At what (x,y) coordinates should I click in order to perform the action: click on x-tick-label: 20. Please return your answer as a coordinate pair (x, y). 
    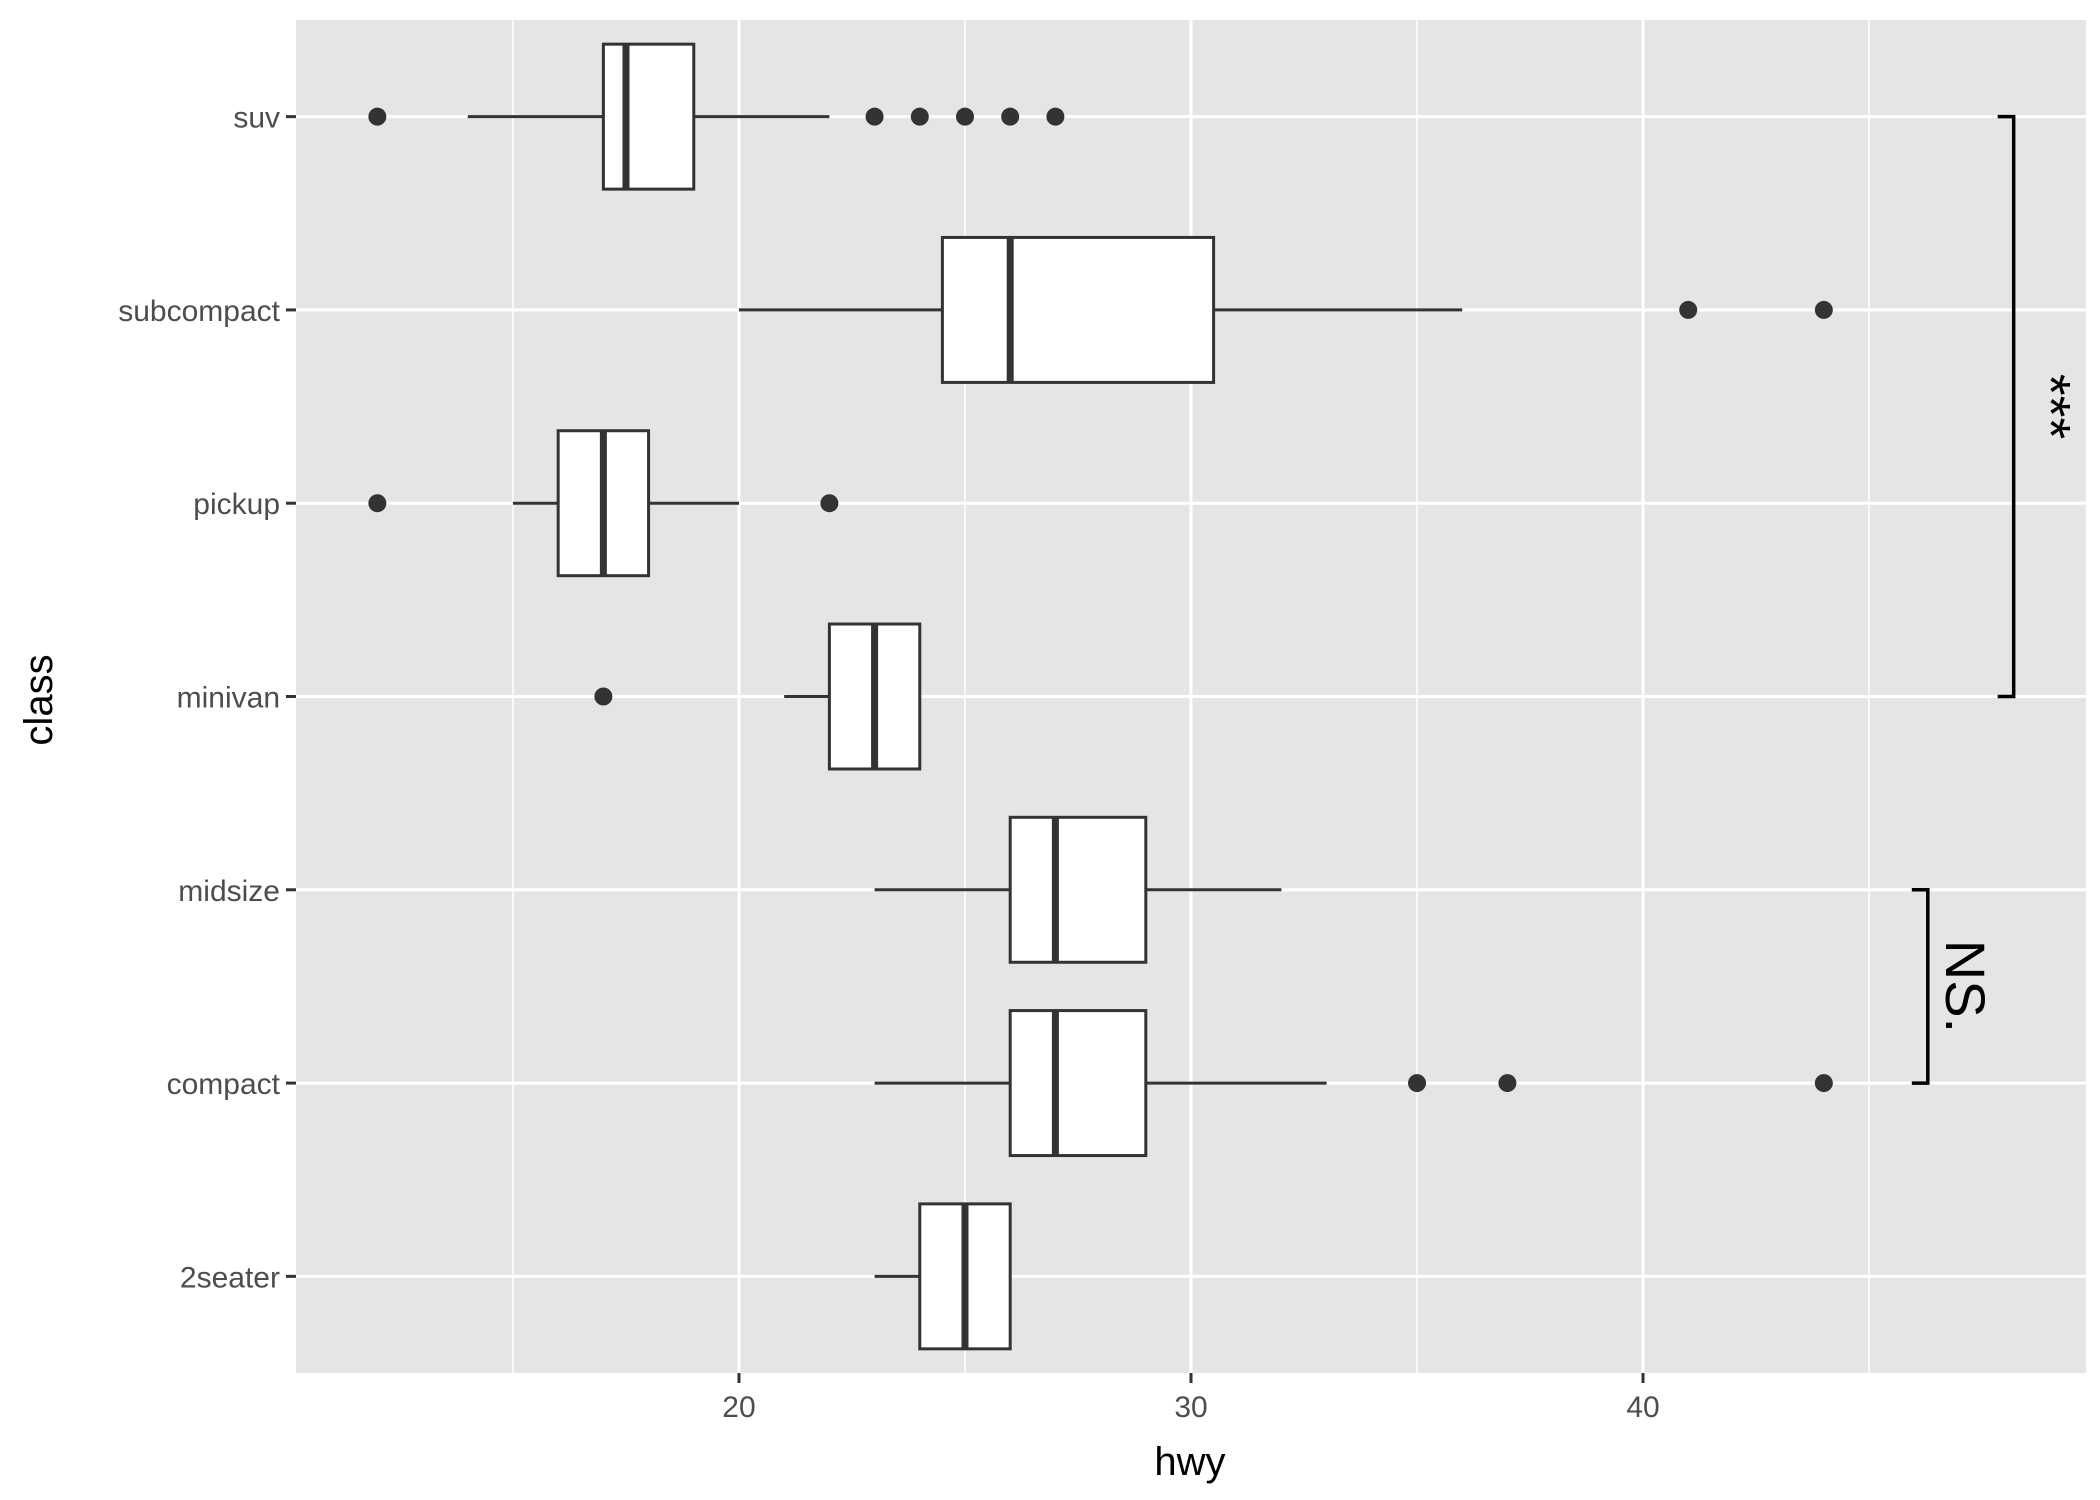
    Looking at the image, I should click on (738, 1407).